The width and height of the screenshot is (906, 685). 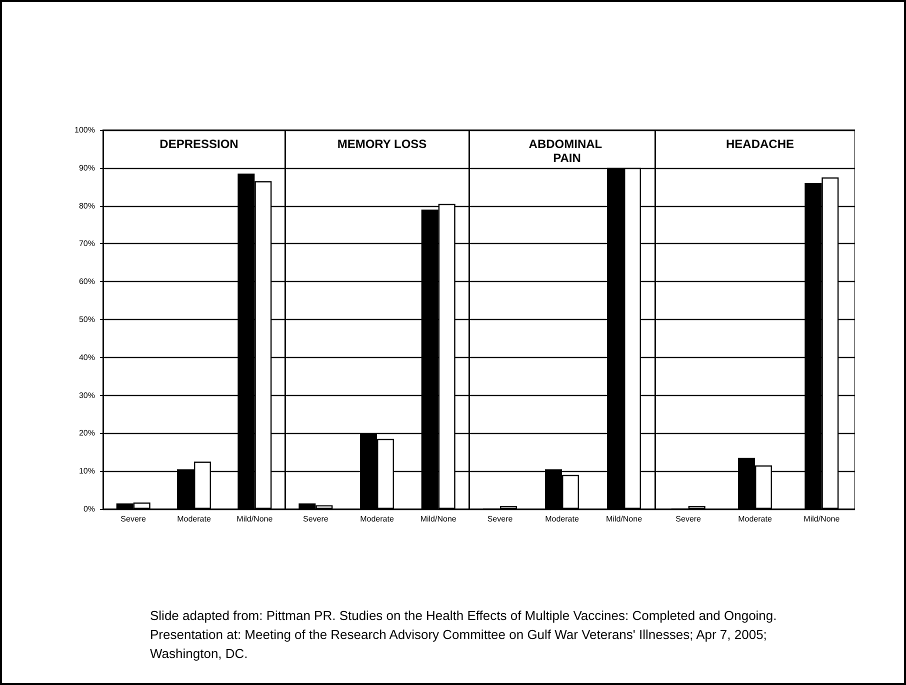 I want to click on y-tick-label: 40%, so click(x=86, y=357).